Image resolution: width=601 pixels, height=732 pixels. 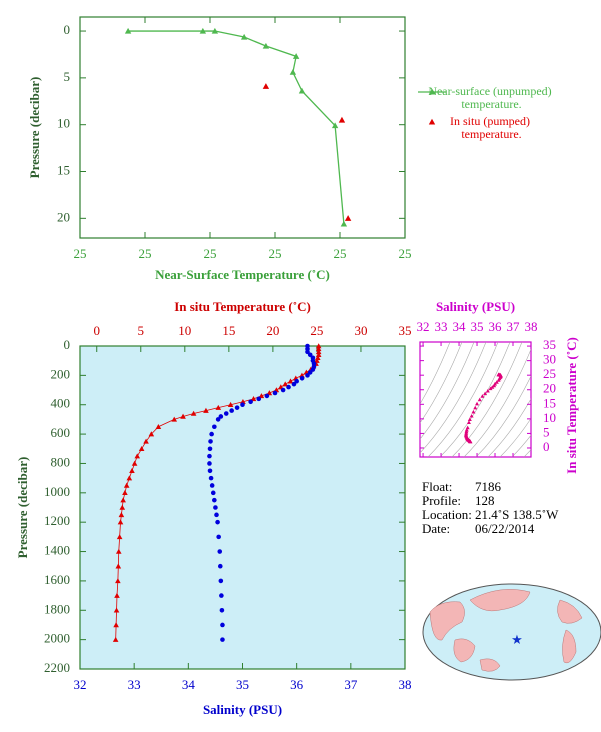 I want to click on y-tick-label: 1600, so click(x=57, y=579).